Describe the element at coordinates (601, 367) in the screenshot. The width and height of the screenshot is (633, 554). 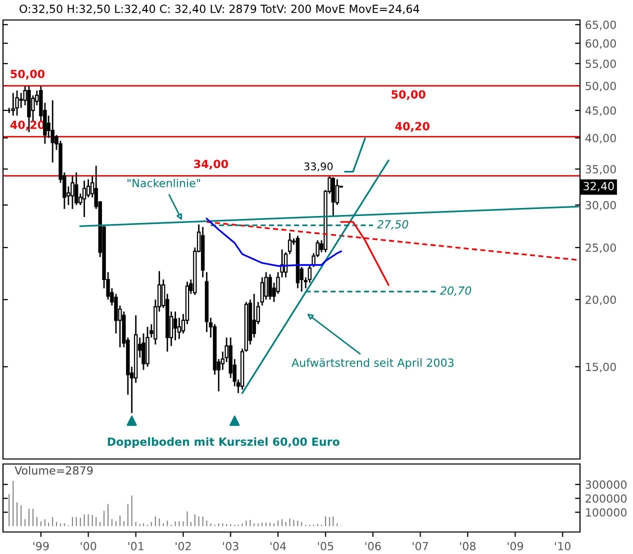
I see `y-tick-label: 15,00` at that location.